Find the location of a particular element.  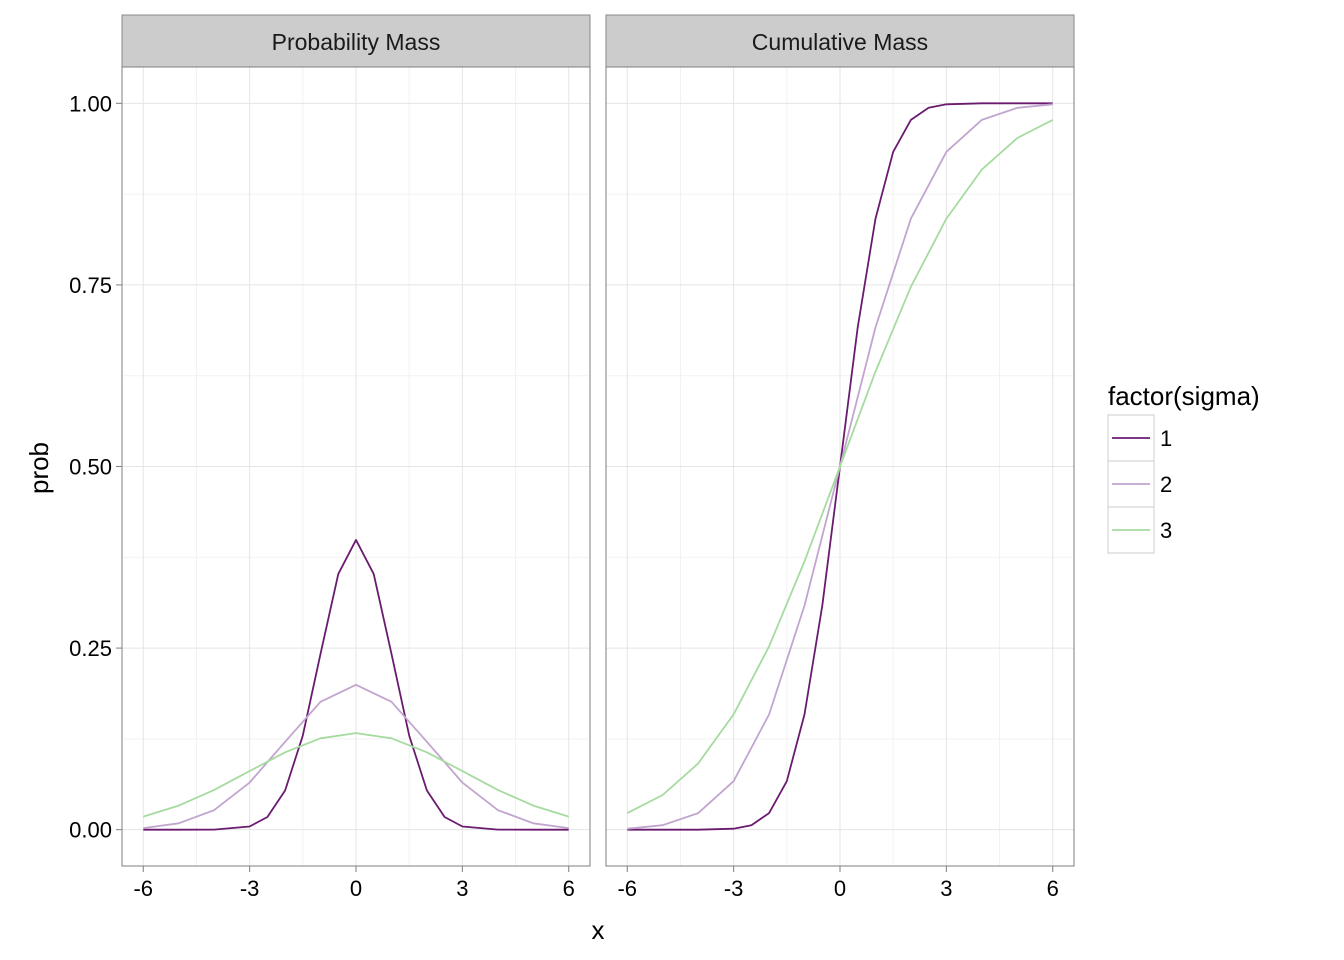

legend-label: 3 is located at coordinates (1166, 530).